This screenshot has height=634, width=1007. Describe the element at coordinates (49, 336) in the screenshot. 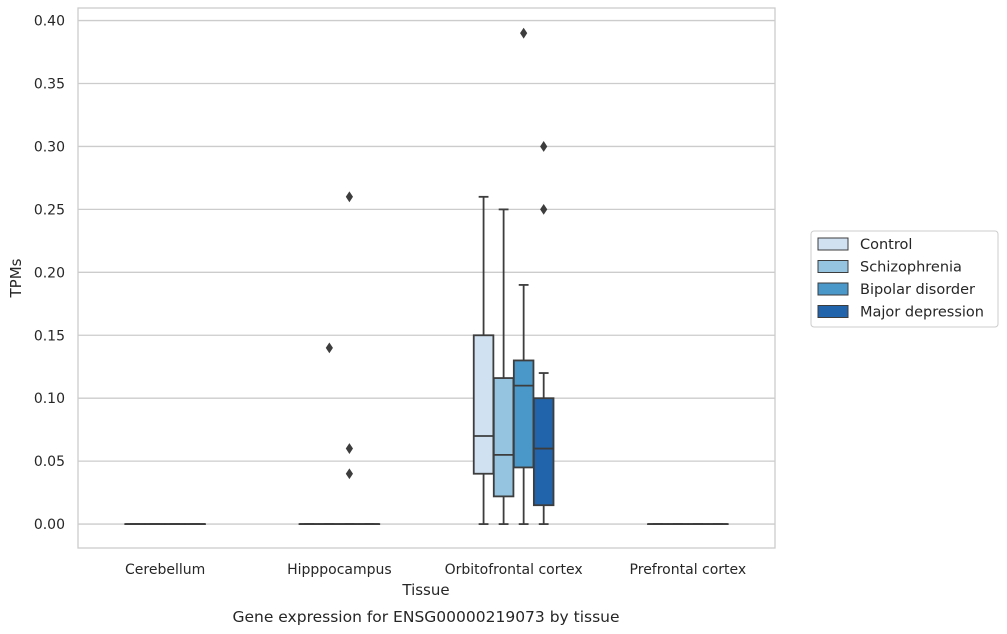

I see `y-tick-label: 0.15` at that location.